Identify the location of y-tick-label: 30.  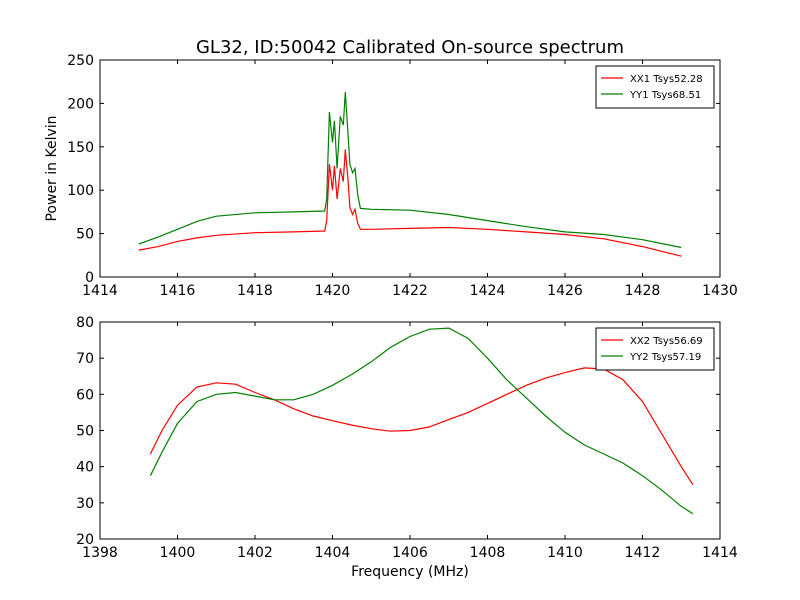
(85, 504).